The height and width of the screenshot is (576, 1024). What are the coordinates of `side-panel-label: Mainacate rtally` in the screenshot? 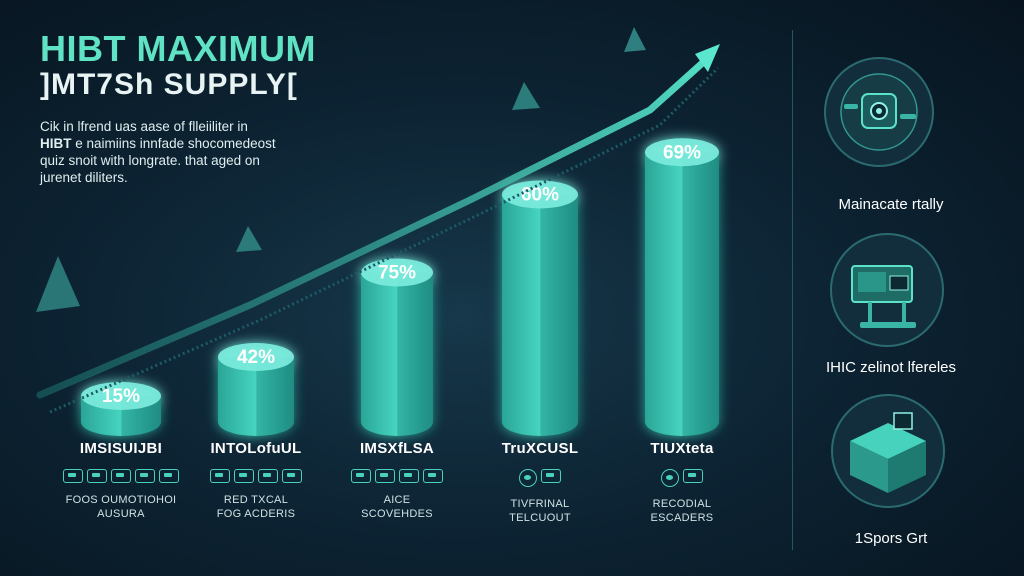 It's located at (891, 204).